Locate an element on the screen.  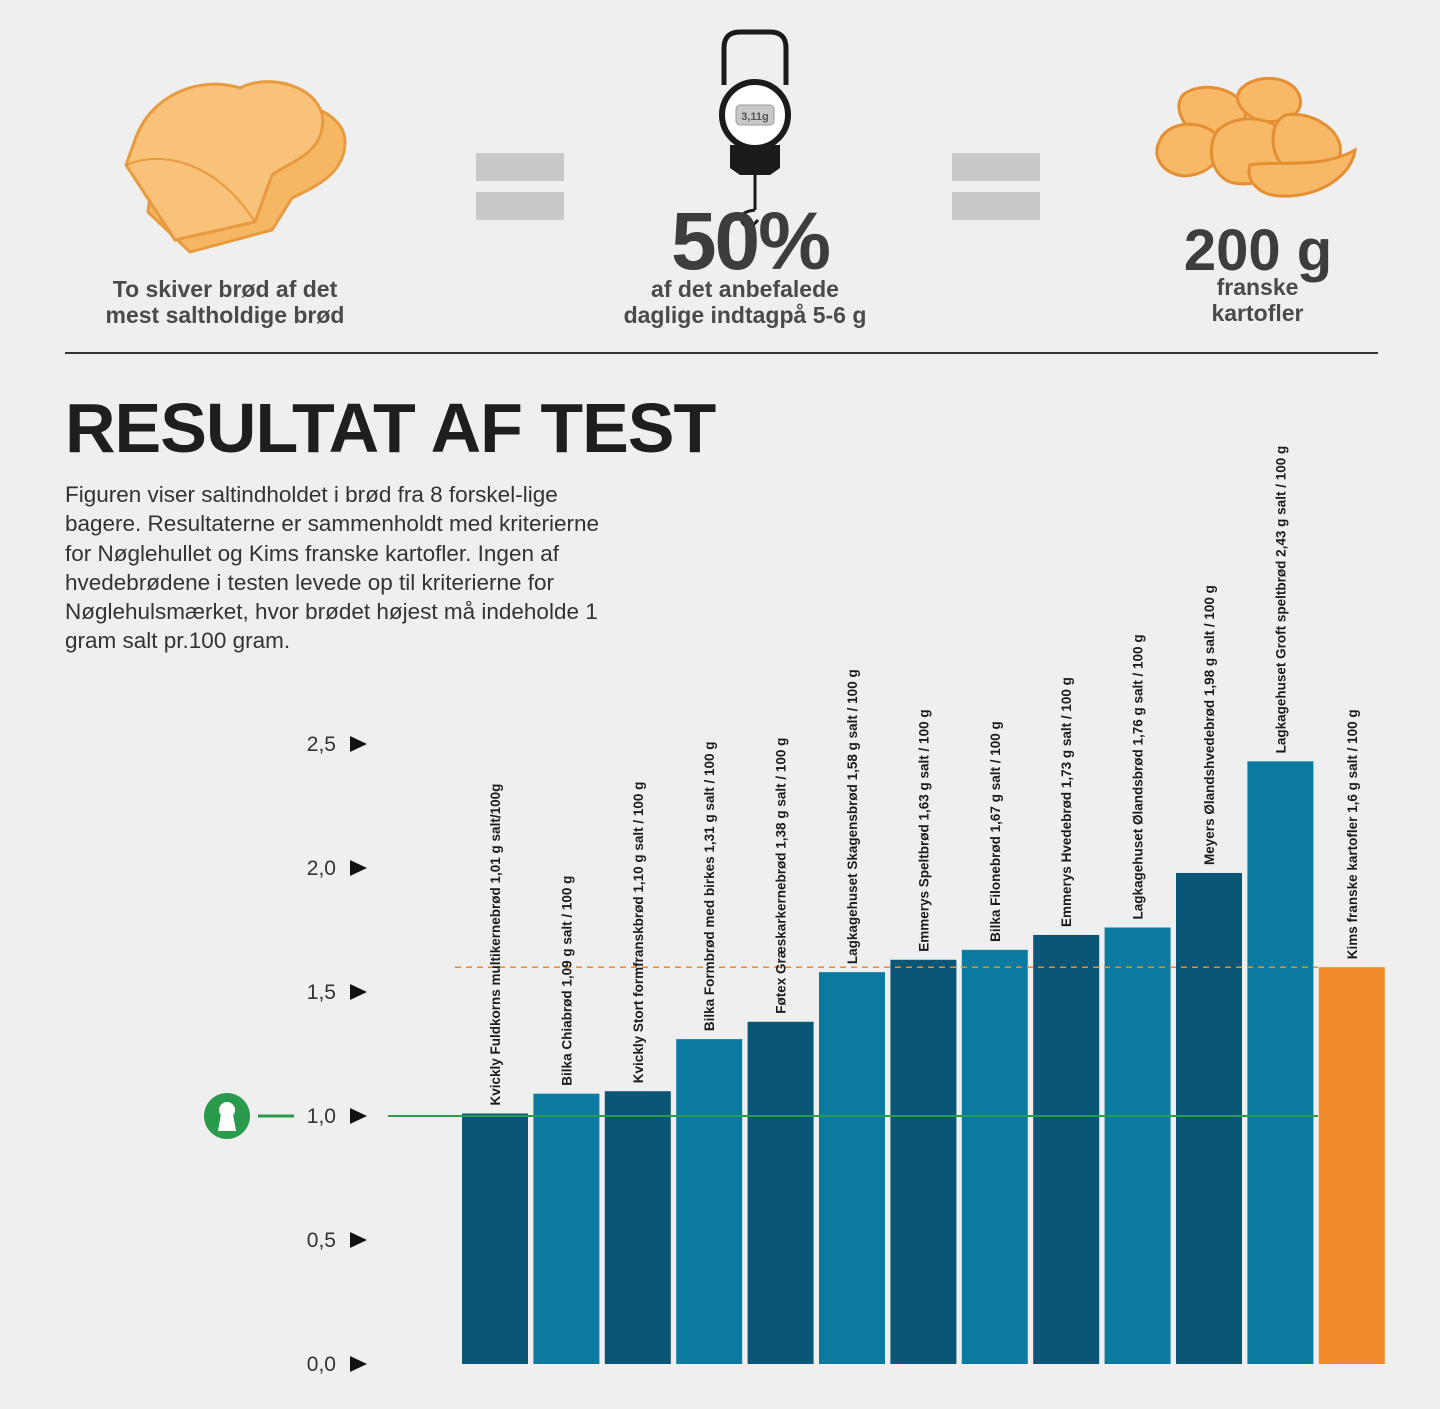
y-tick-label: 2,5 is located at coordinates (321, 744).